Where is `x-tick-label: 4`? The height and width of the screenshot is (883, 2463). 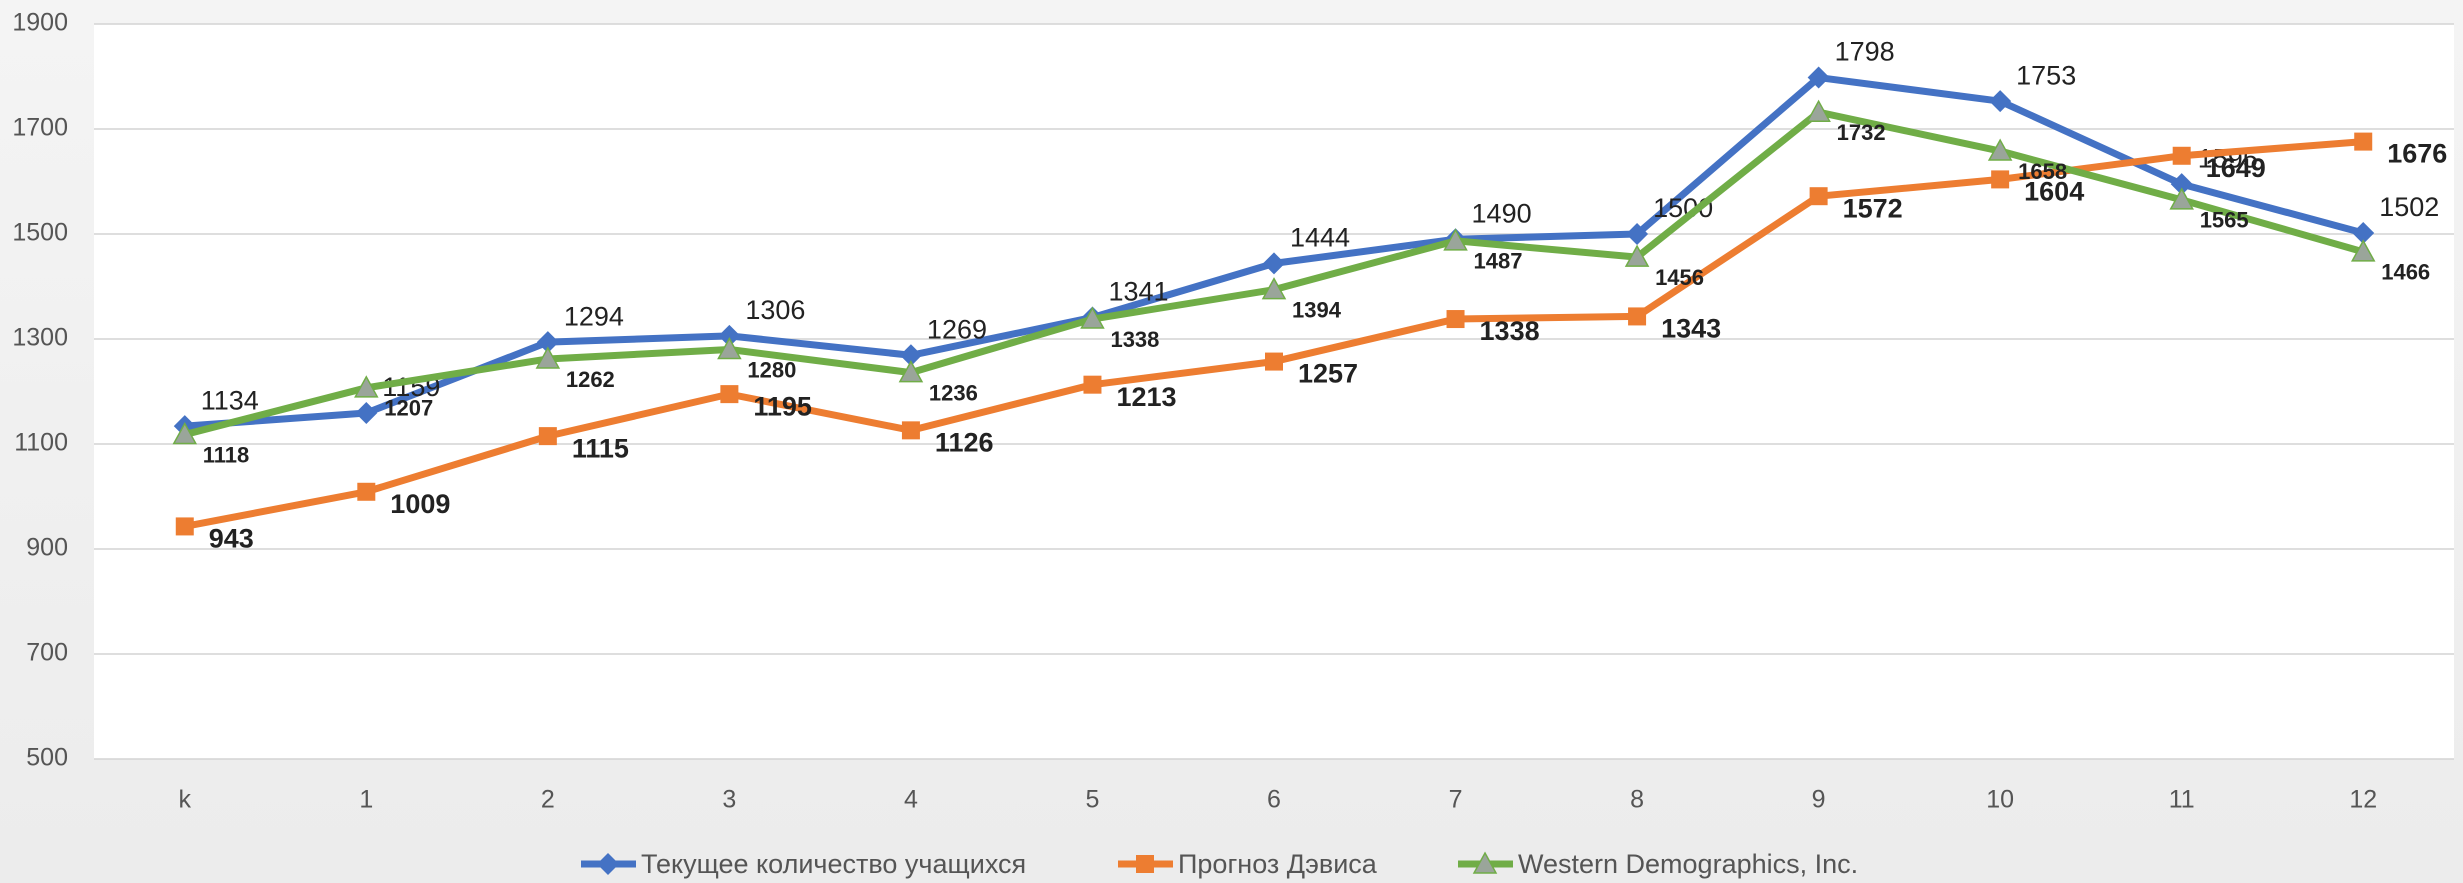 x-tick-label: 4 is located at coordinates (911, 800).